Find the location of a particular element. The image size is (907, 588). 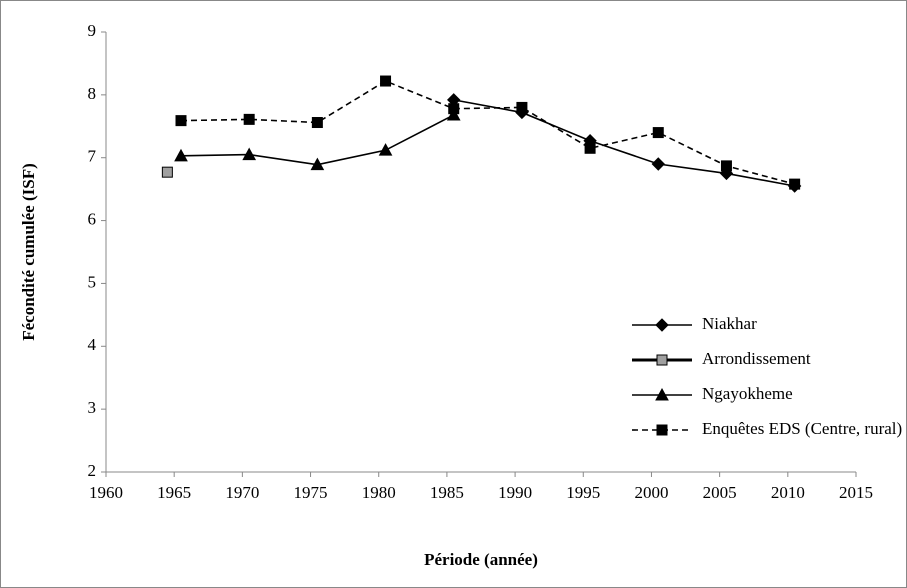

y-tick-label: 9 is located at coordinates (92, 30).